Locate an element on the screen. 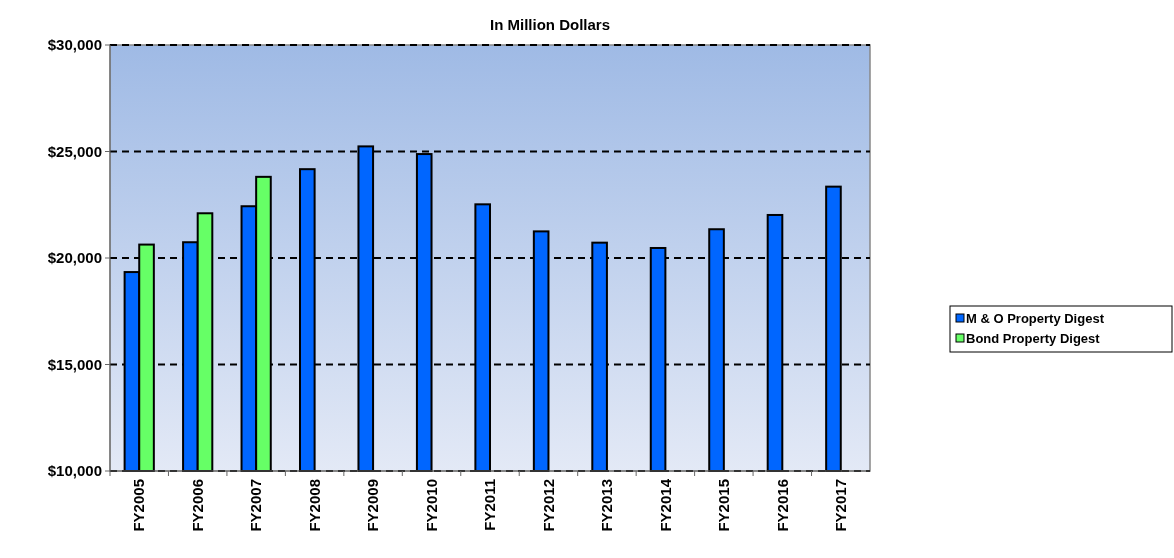 Image resolution: width=1174 pixels, height=558 pixels. x-tick-label: FY2006 is located at coordinates (197, 505).